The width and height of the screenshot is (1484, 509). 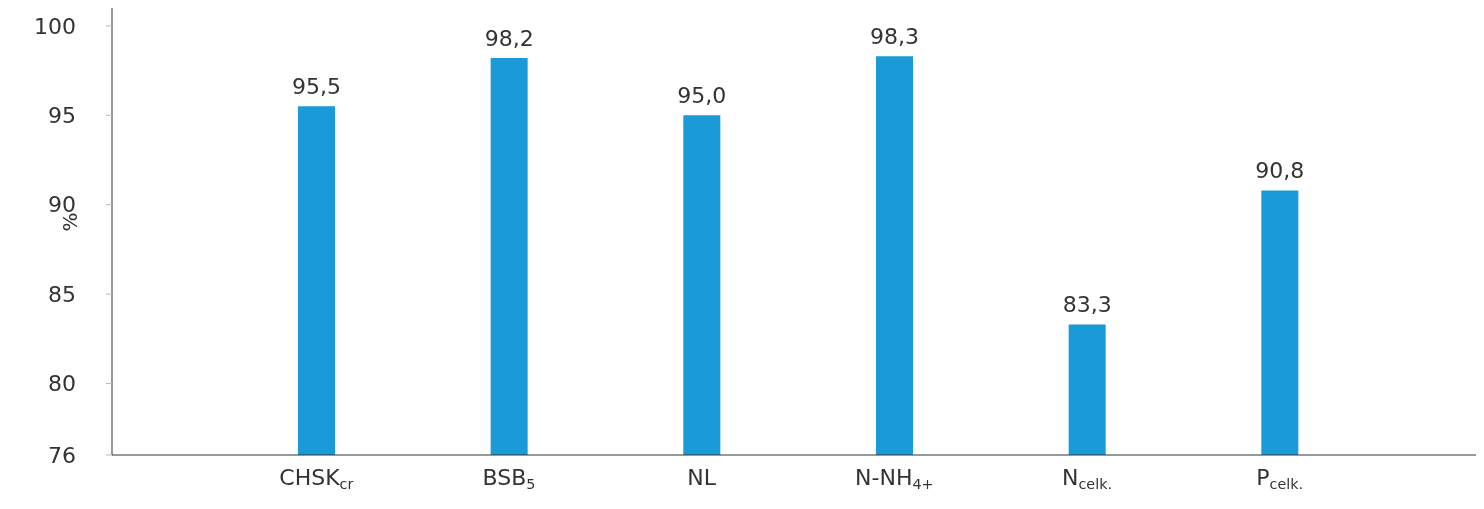 I want to click on data-label: 95,0, so click(x=702, y=96).